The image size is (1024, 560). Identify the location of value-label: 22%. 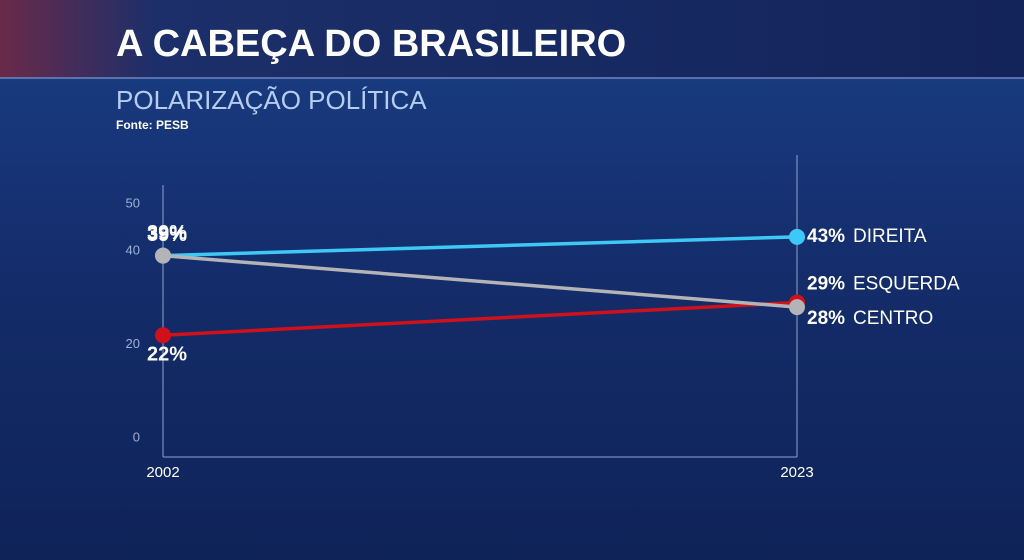
(167, 355).